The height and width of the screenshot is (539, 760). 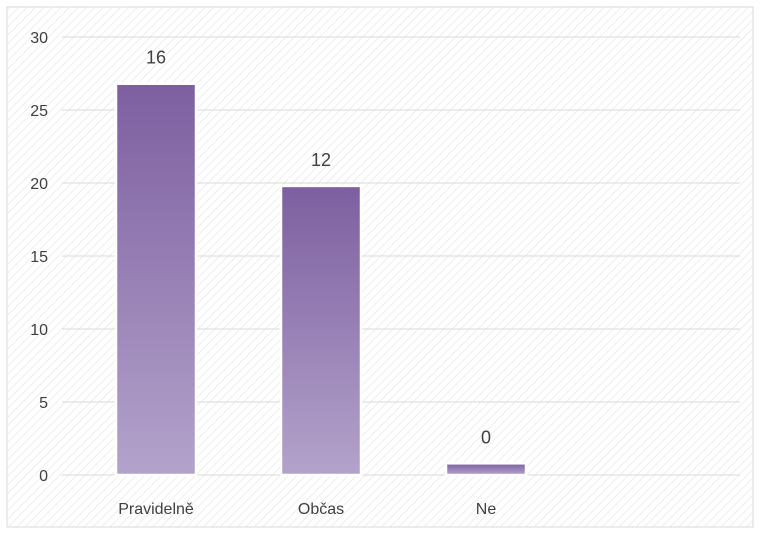 What do you see at coordinates (43, 403) in the screenshot?
I see `y-tick-label: 5` at bounding box center [43, 403].